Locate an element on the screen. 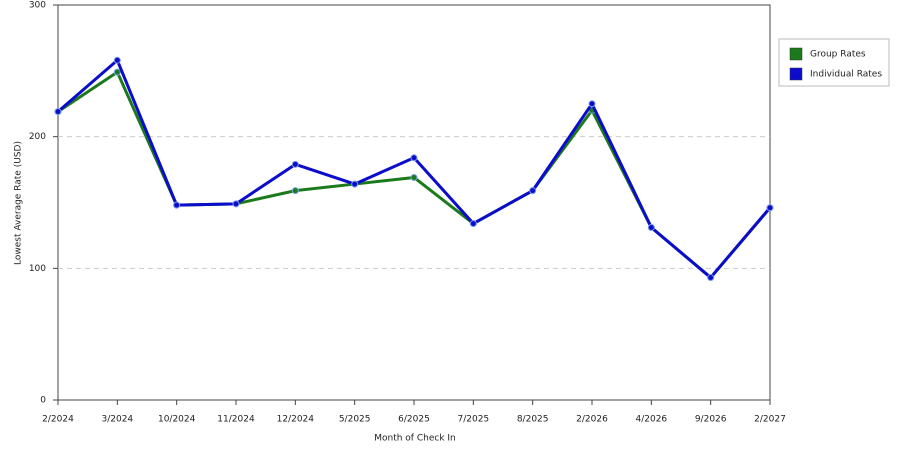  y-tick-label: 200 is located at coordinates (37, 137).